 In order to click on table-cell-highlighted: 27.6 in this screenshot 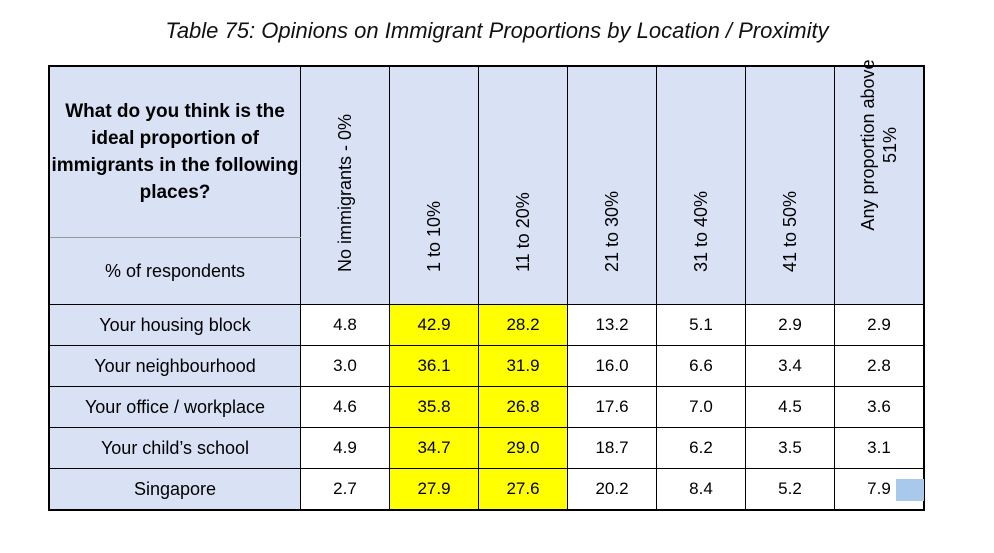, I will do `click(523, 489)`.